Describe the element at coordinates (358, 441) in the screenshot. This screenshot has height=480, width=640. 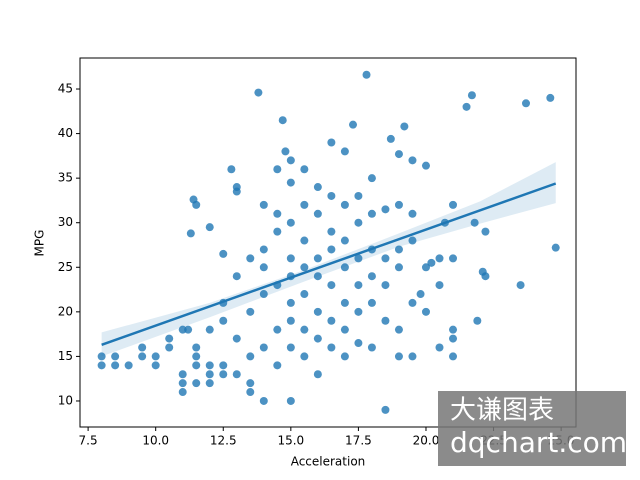
I see `x-tick-label: 17.5` at that location.